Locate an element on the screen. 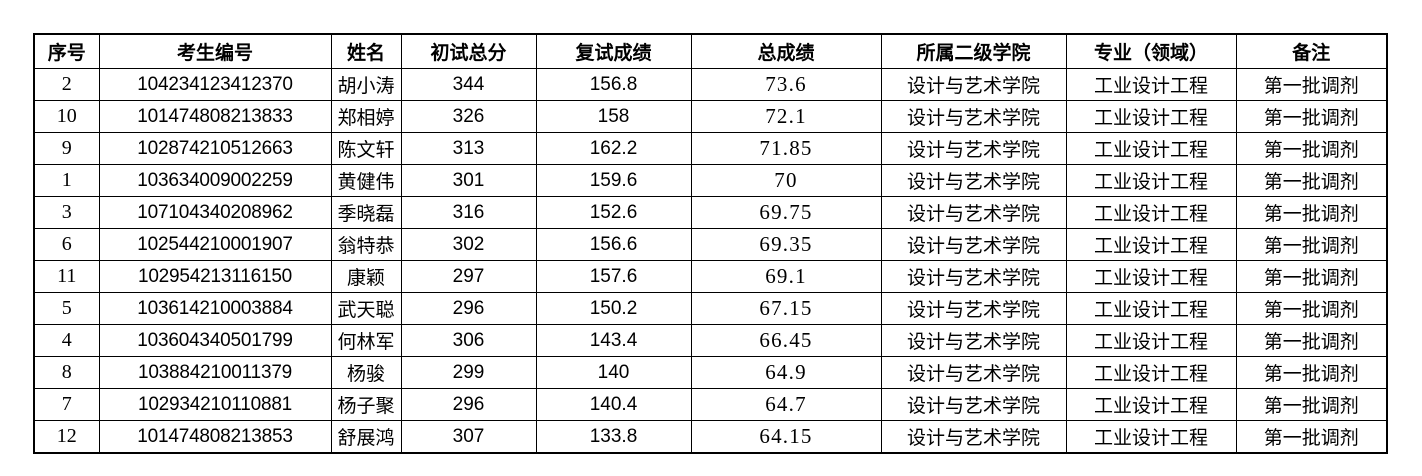 This screenshot has width=1422, height=476. cell-exam-no: 104234123412370 is located at coordinates (215, 84).